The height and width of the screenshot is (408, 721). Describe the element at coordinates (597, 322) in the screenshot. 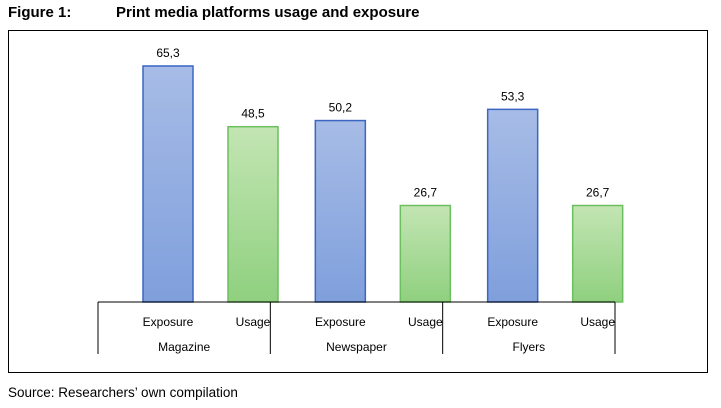

I see `tick-label-flyers-usage: Usage` at that location.